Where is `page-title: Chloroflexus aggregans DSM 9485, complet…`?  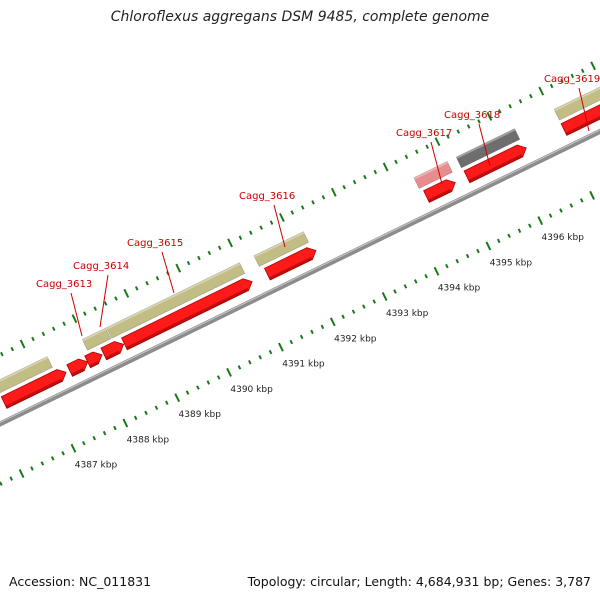
page-title: Chloroflexus aggregans DSM 9485, complet… is located at coordinates (300, 17).